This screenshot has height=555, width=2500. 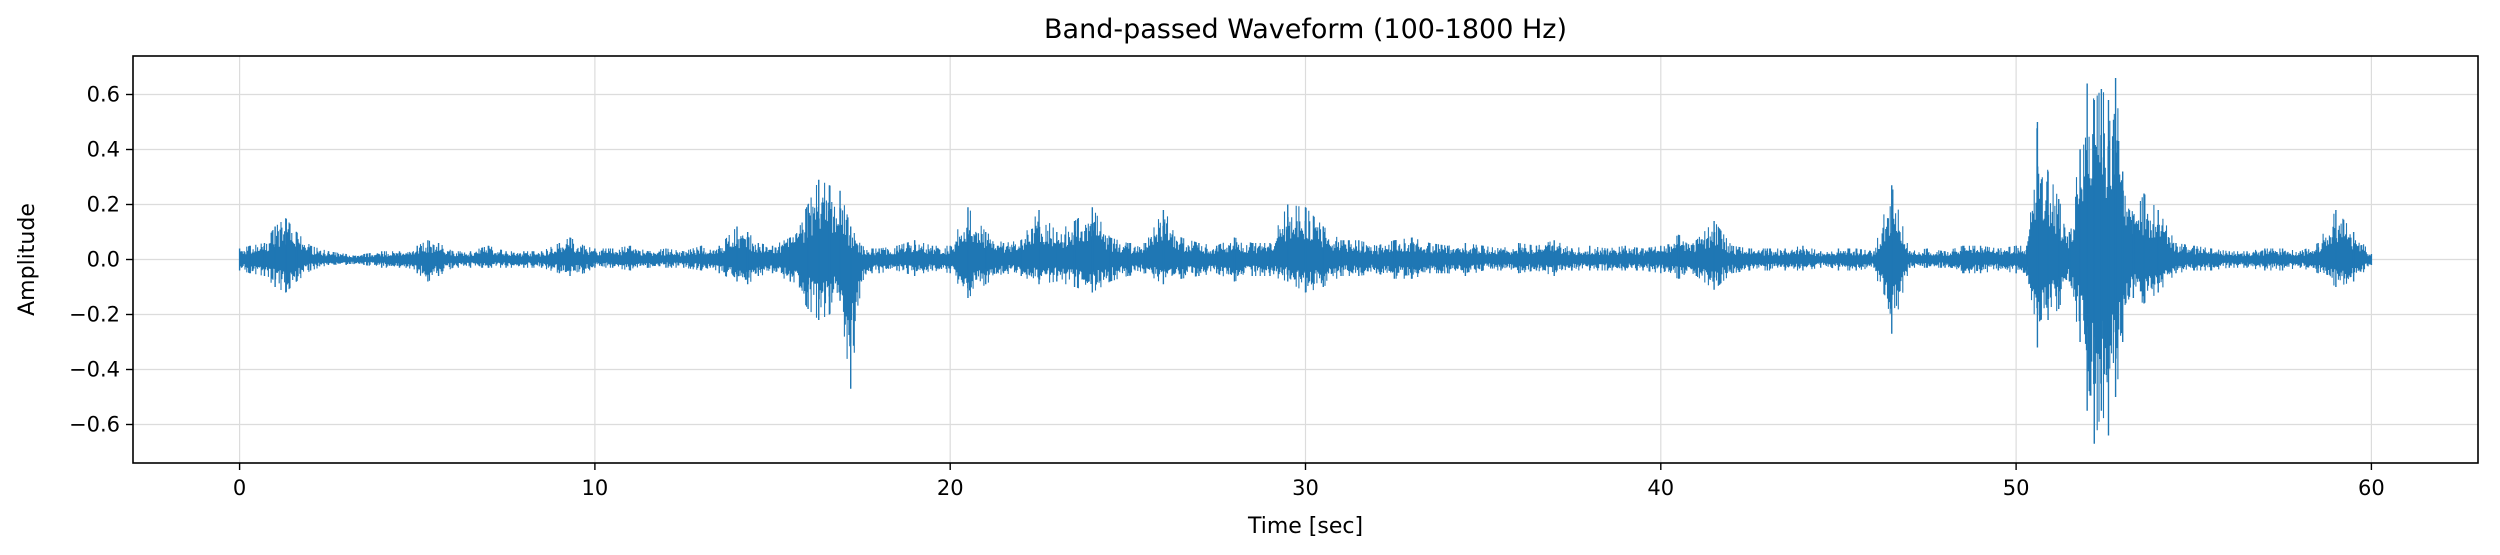 I want to click on x-axis-label: Time [sec], so click(x=1305, y=526).